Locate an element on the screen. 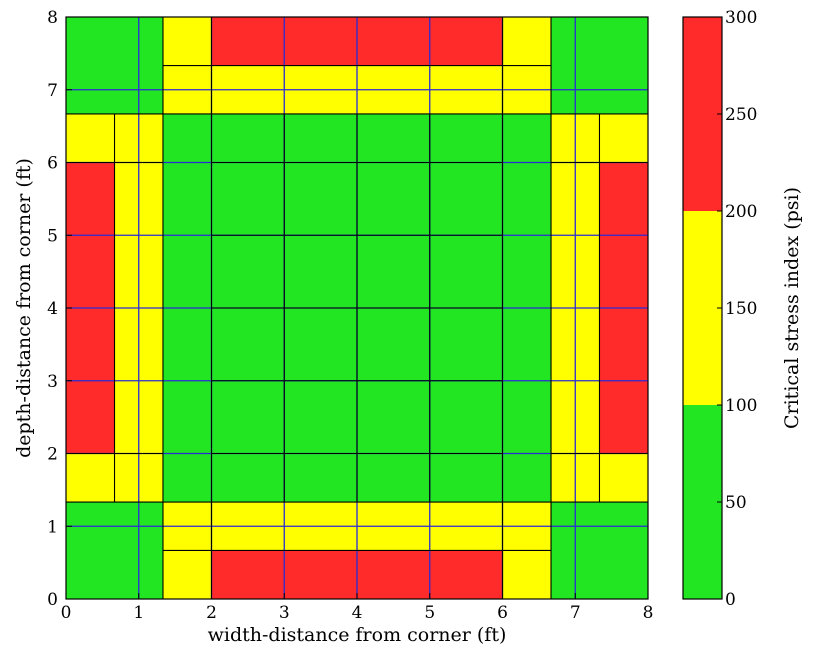  x-axis-ticks: 0 1 2 3 4 5 6 7 8 is located at coordinates (357, 608).